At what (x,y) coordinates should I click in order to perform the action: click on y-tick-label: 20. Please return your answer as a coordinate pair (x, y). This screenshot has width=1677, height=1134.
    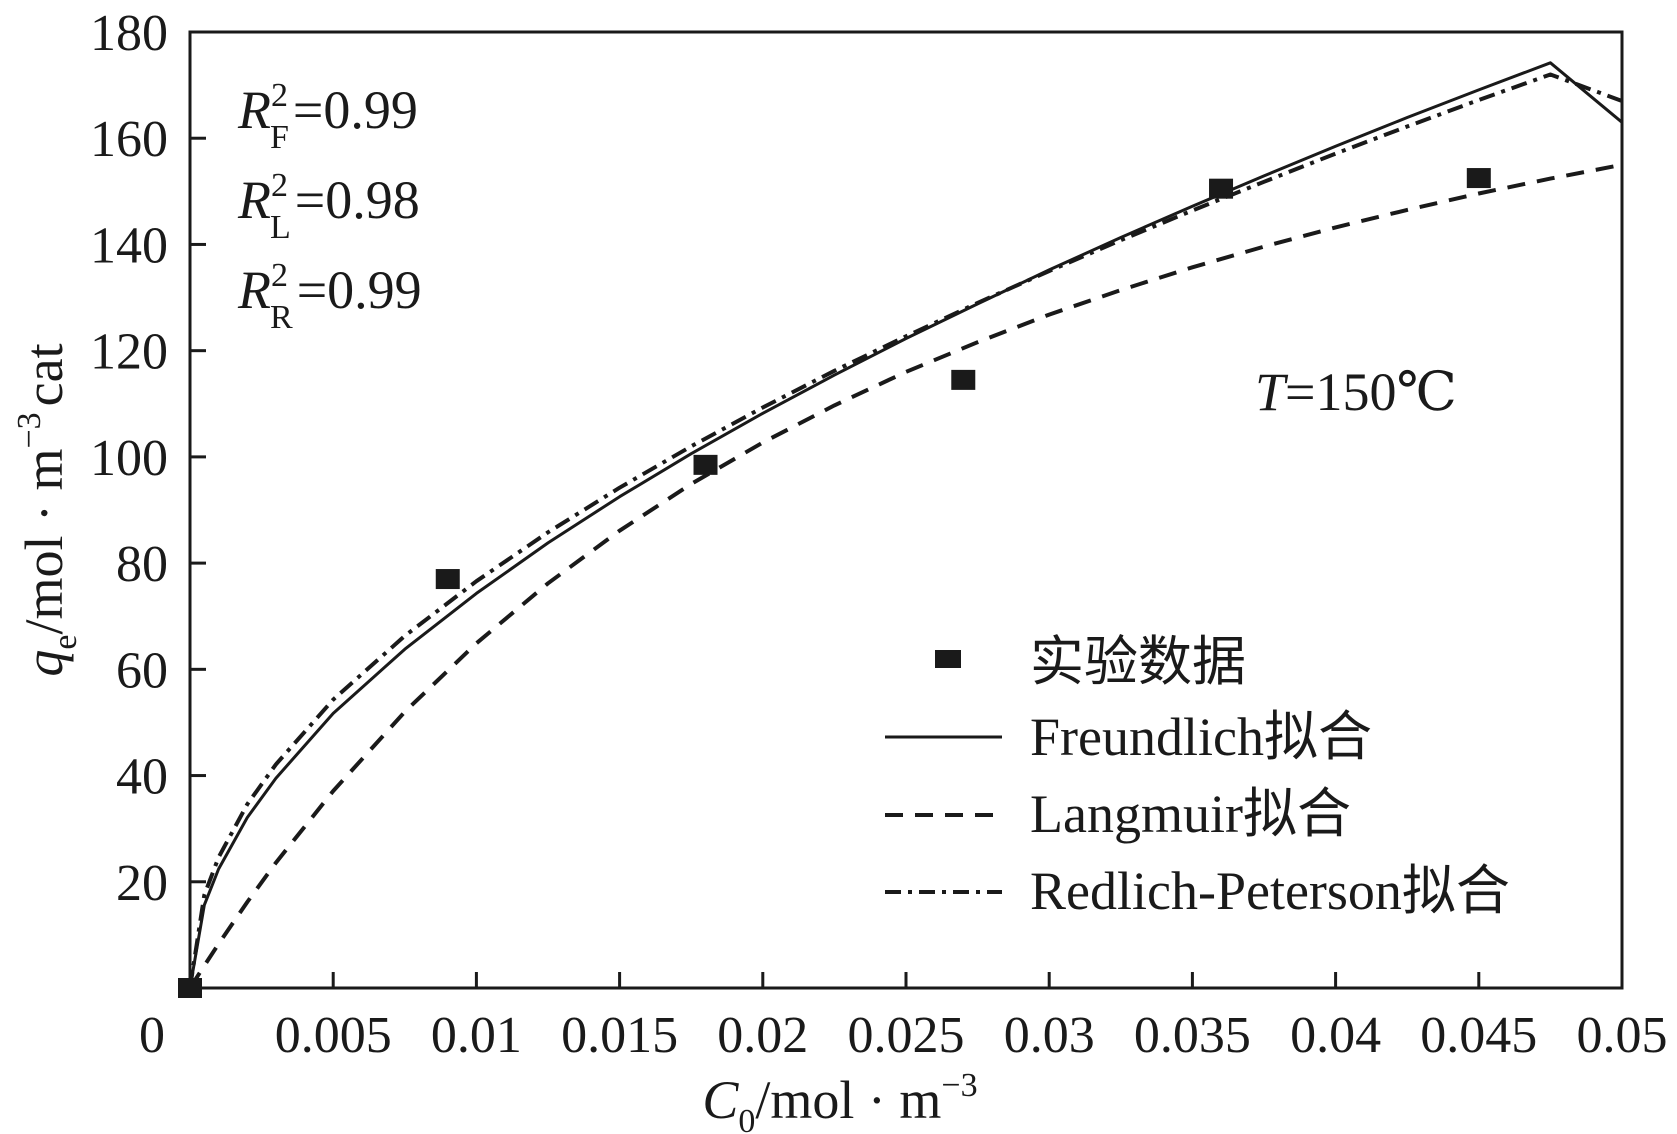
    Looking at the image, I should click on (142, 883).